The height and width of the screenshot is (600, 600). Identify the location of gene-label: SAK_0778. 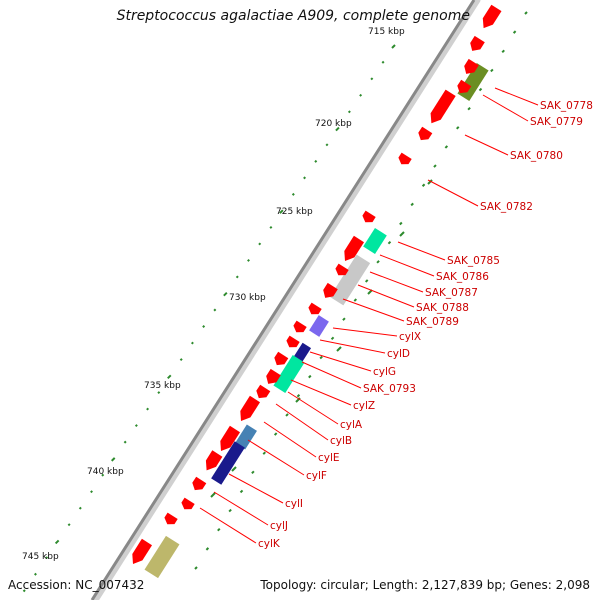
(566, 106).